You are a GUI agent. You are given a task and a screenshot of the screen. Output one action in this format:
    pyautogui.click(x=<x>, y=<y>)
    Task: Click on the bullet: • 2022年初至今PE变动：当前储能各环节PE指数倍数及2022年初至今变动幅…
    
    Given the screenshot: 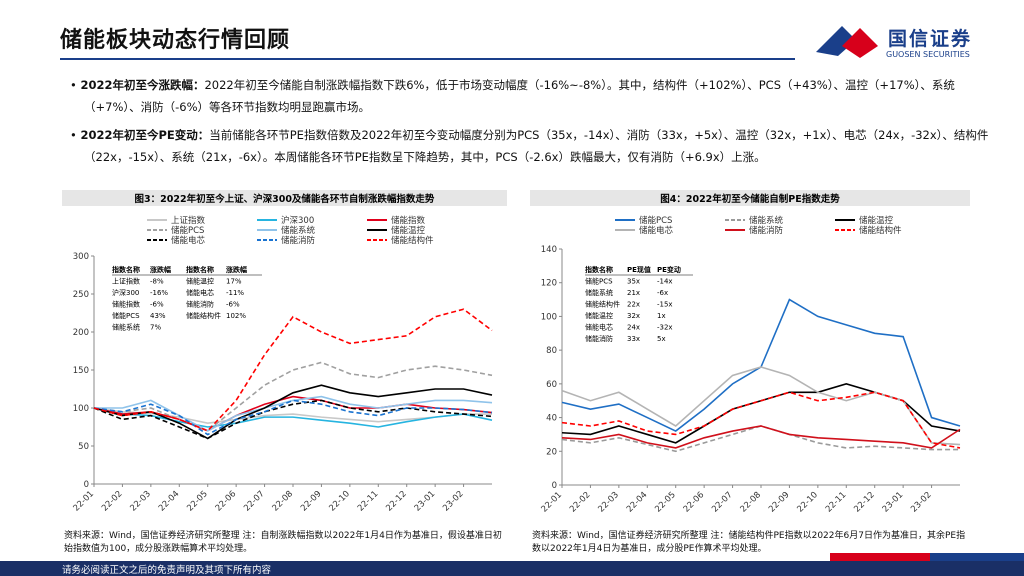 What is the action you would take?
    pyautogui.click(x=529, y=146)
    